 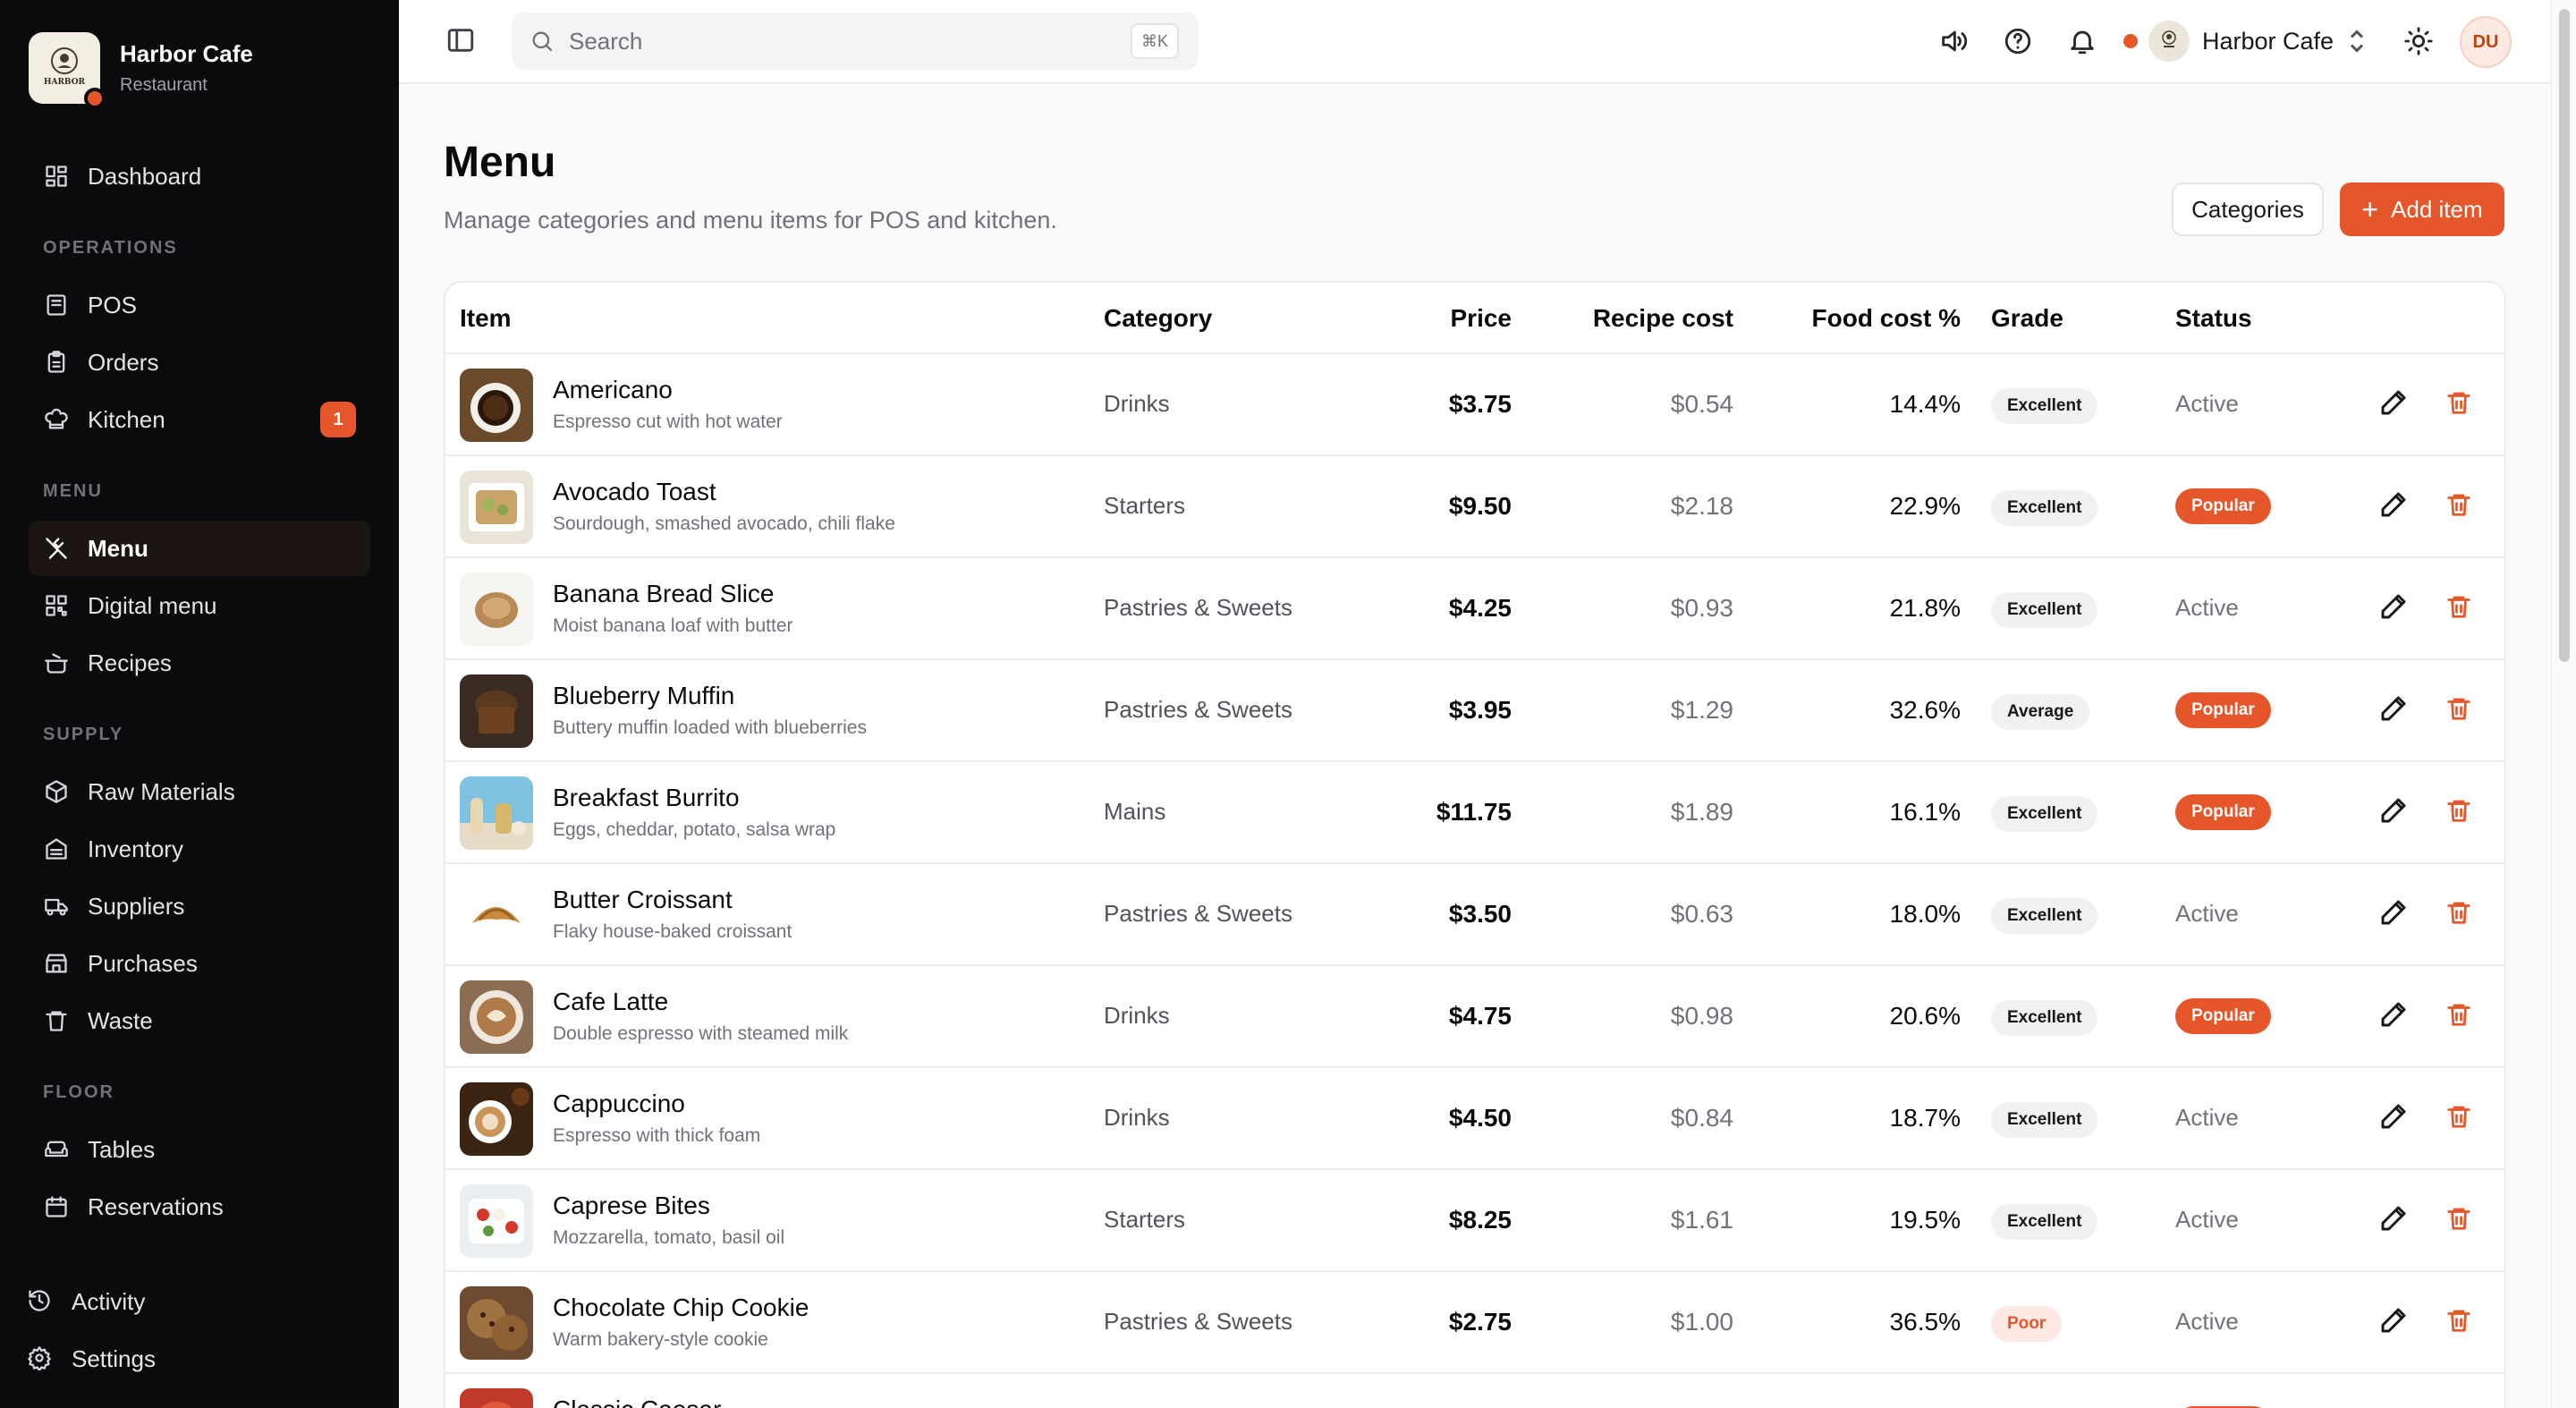 What do you see at coordinates (120, 1020) in the screenshot?
I see `sidebar-item-label: Waste` at bounding box center [120, 1020].